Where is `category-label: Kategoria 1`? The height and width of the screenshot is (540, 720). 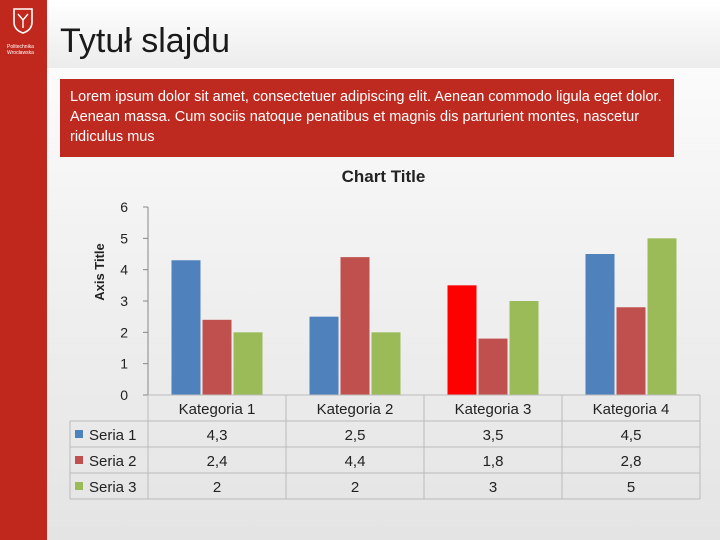
category-label: Kategoria 1 is located at coordinates (217, 409).